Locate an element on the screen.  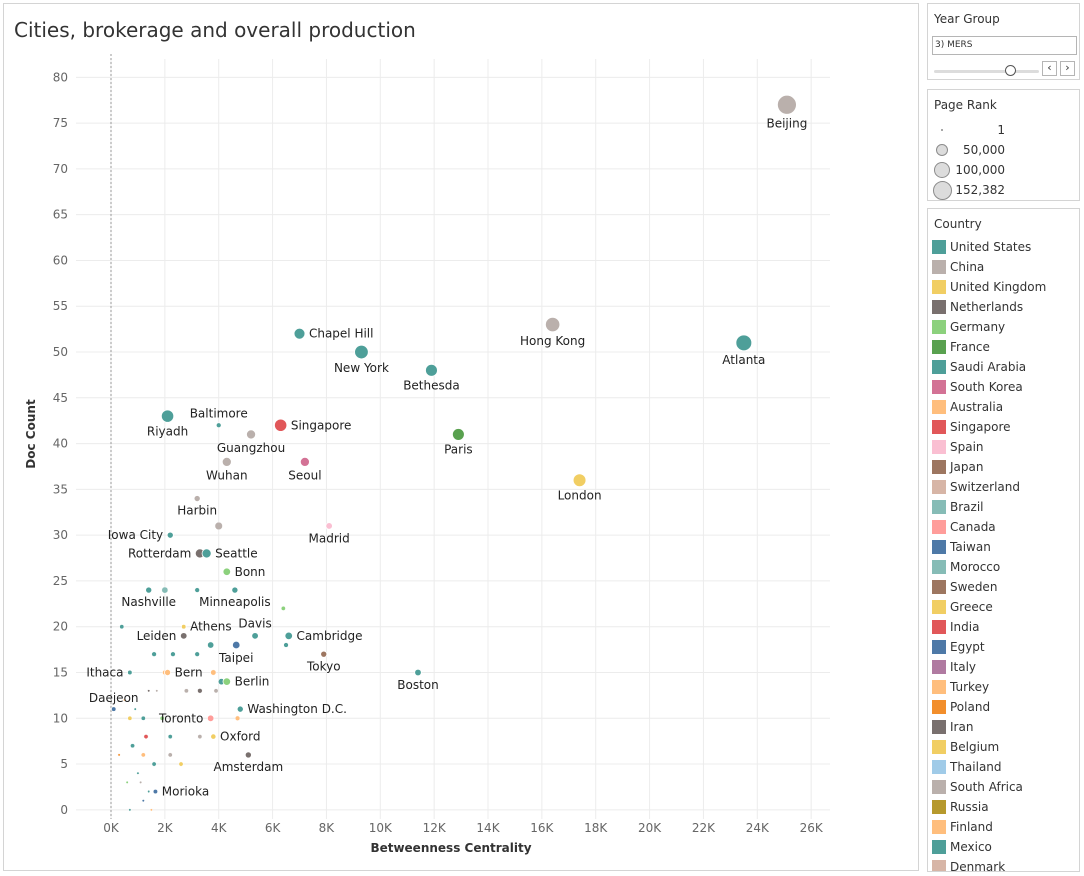
country-legend-item: China is located at coordinates (1003, 267).